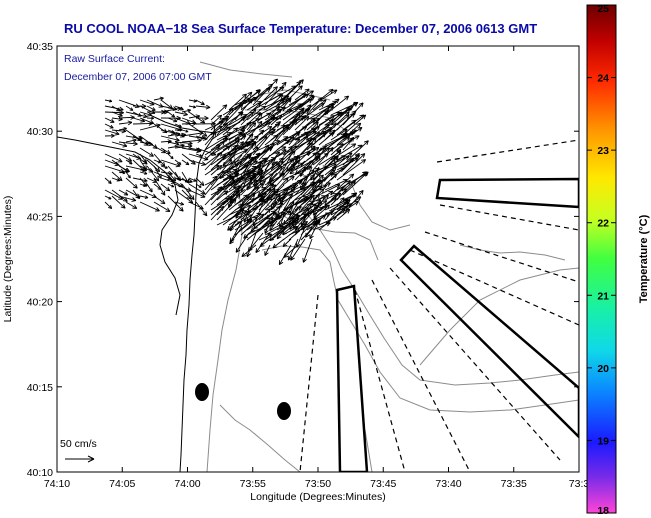  What do you see at coordinates (514, 484) in the screenshot?
I see `x-tick-label: 73:35` at bounding box center [514, 484].